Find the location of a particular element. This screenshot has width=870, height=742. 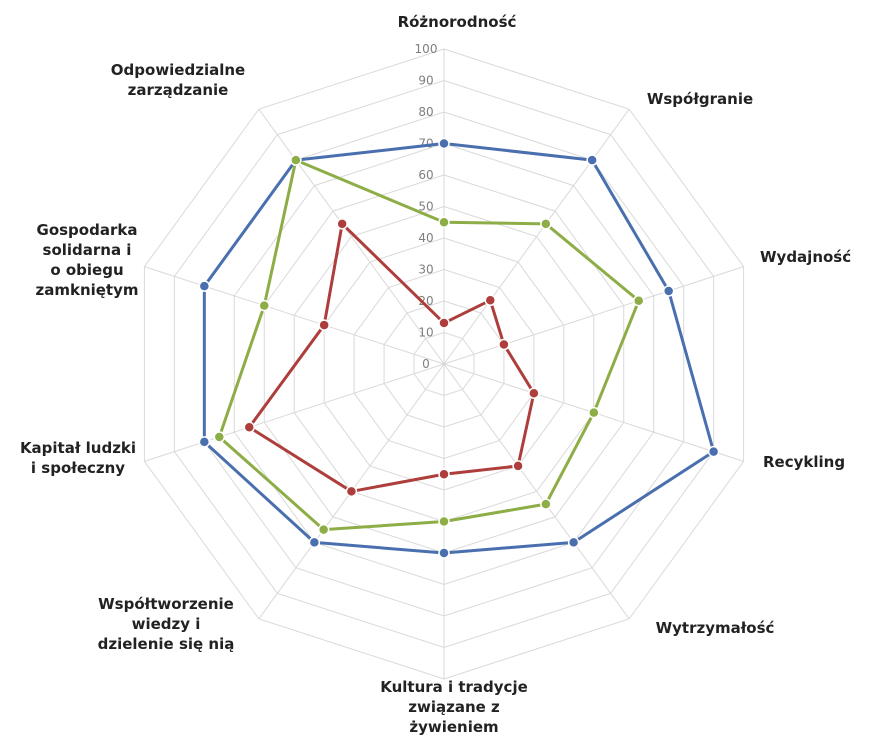

series is located at coordinates (391, 358).